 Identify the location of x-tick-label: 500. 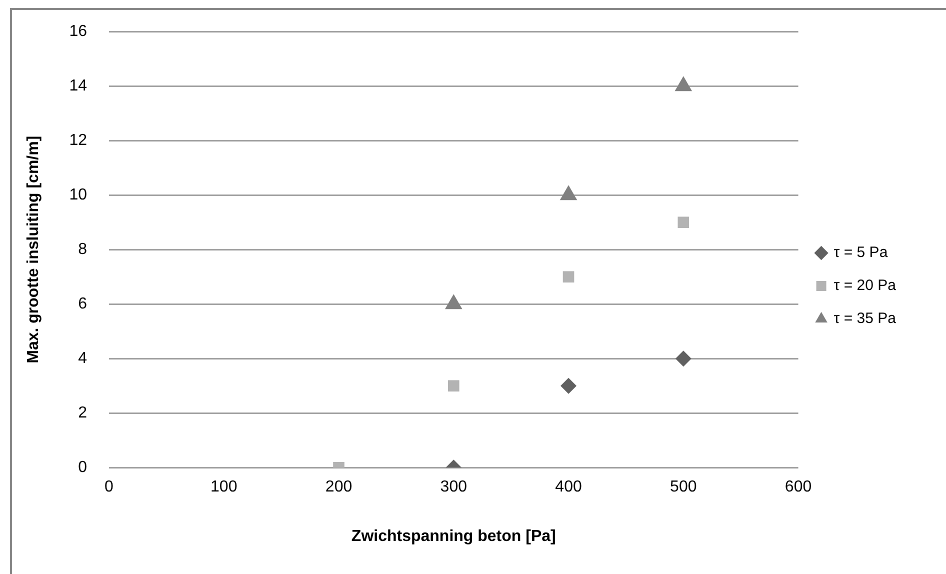
(683, 487).